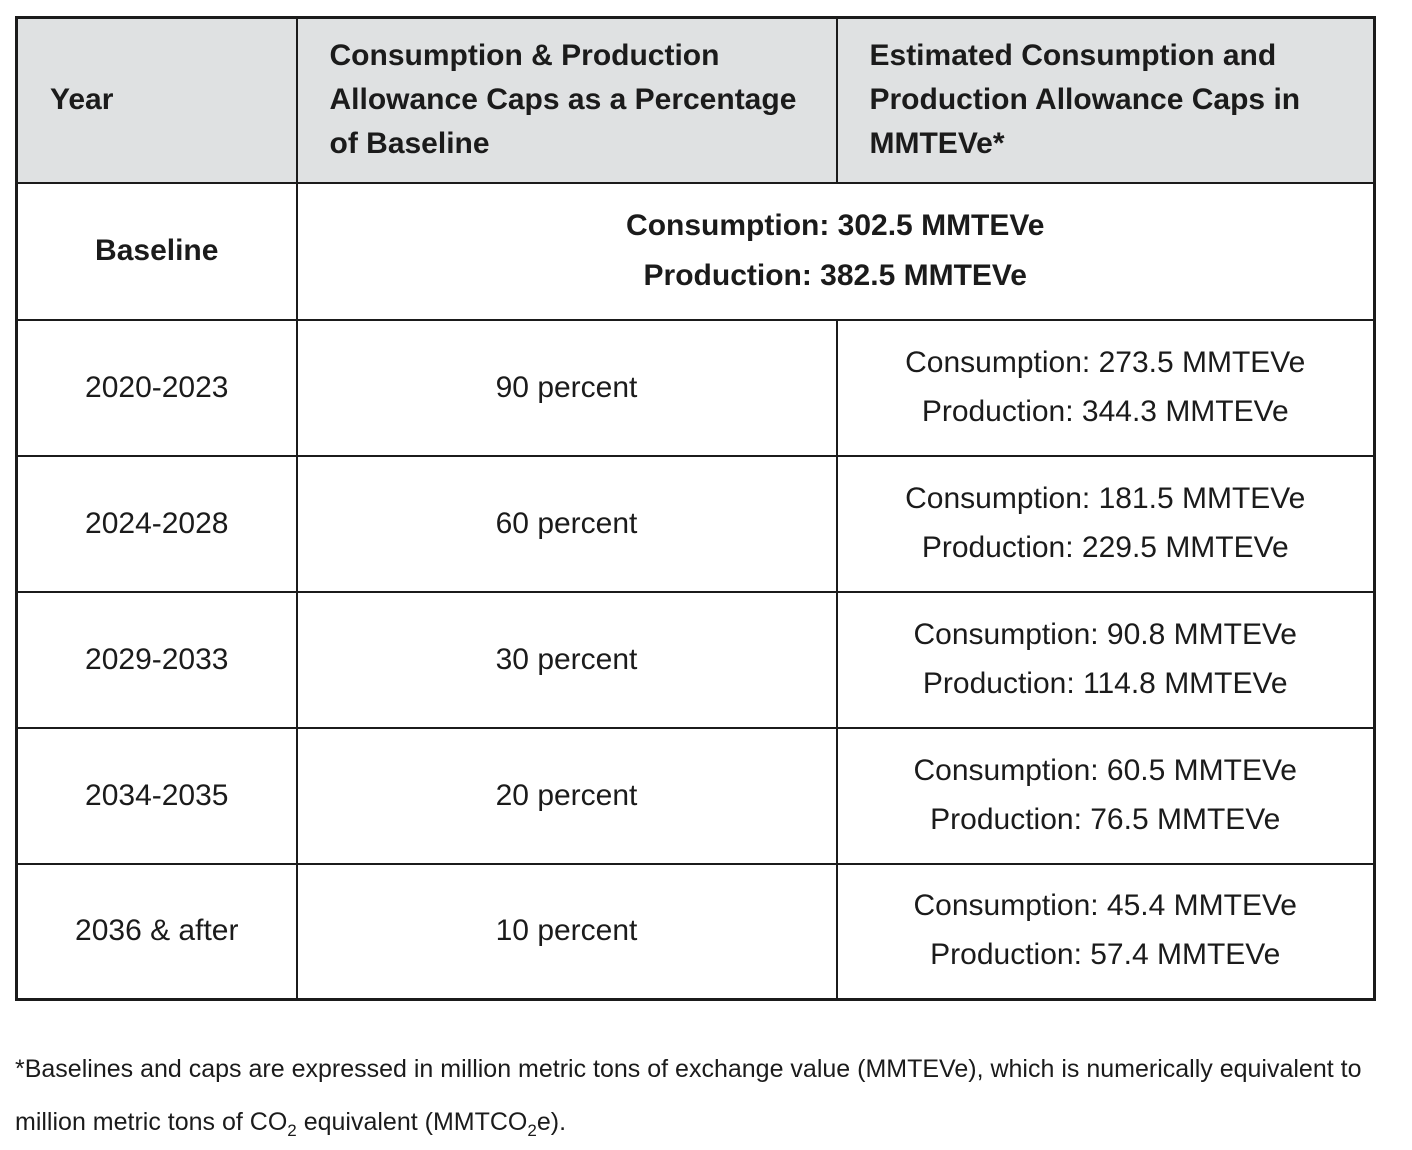 Image resolution: width=1412 pixels, height=1150 pixels. I want to click on year-cell: 2020-2023, so click(156, 387).